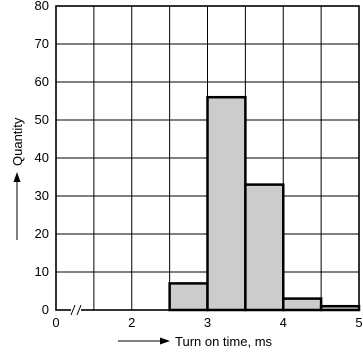 Image resolution: width=363 pixels, height=353 pixels. I want to click on x-tick-label: 3, so click(207, 322).